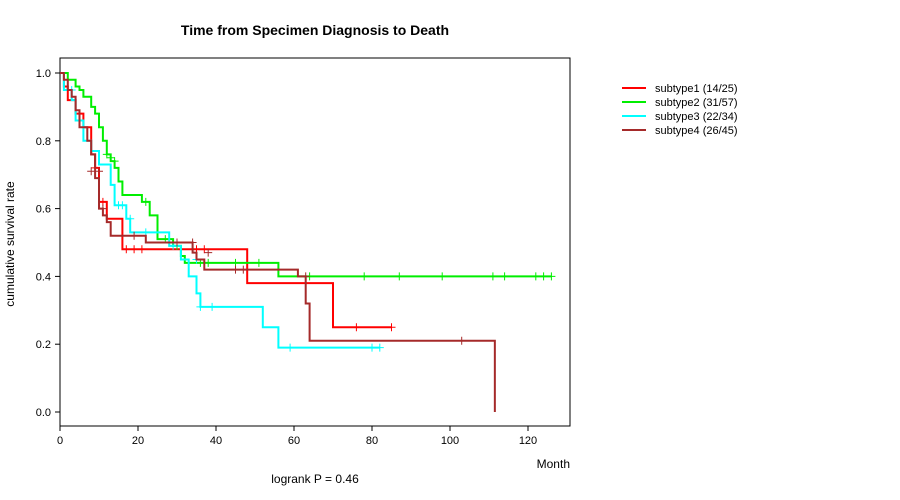  I want to click on y-axis-label: cumulative survival rate, so click(10, 244).